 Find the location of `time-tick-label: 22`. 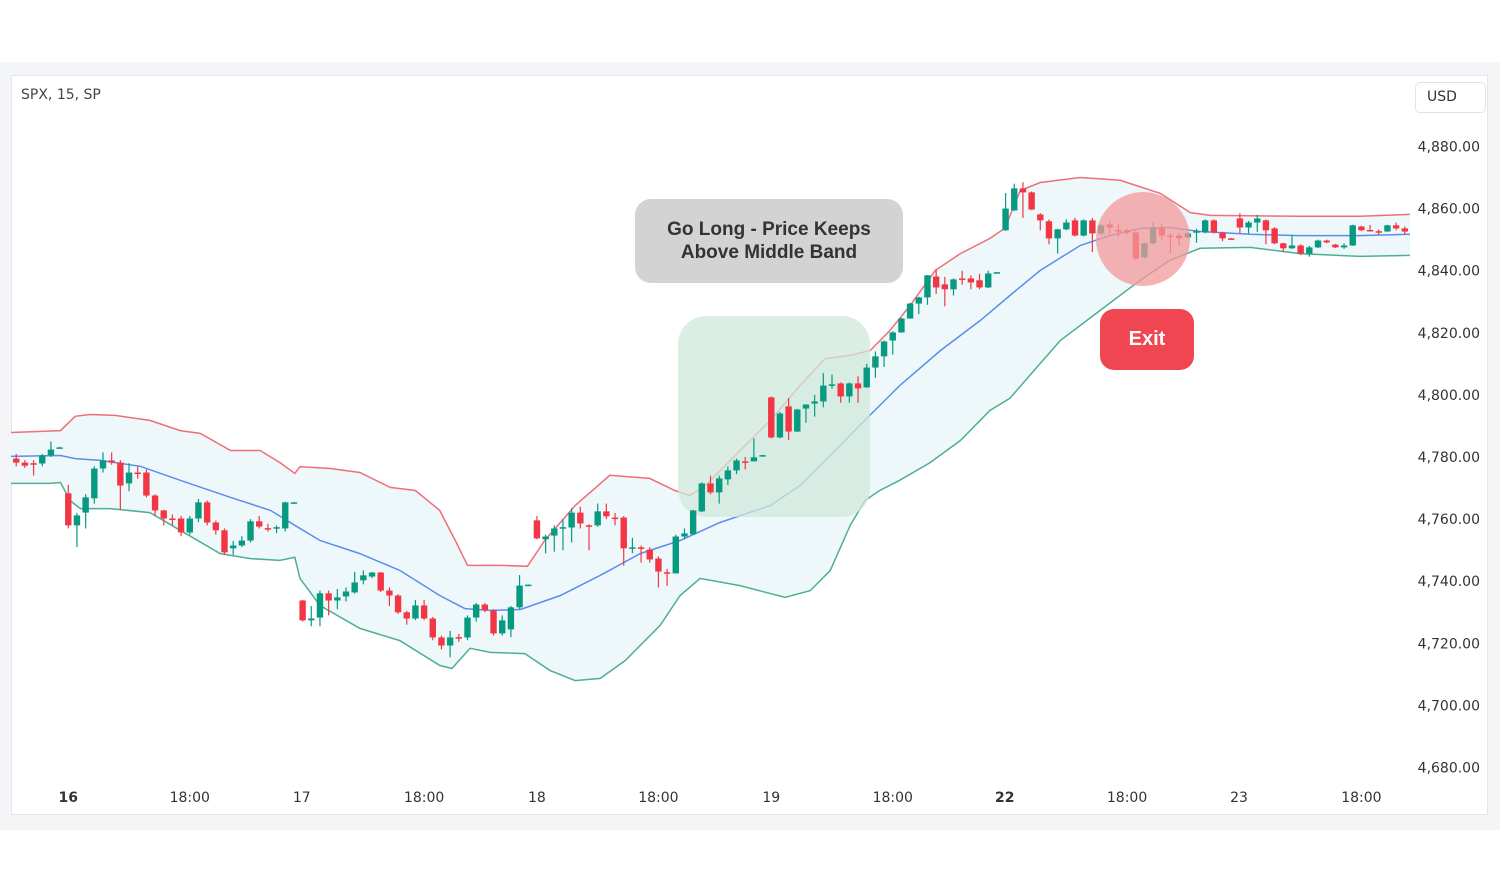

time-tick-label: 22 is located at coordinates (1004, 798).